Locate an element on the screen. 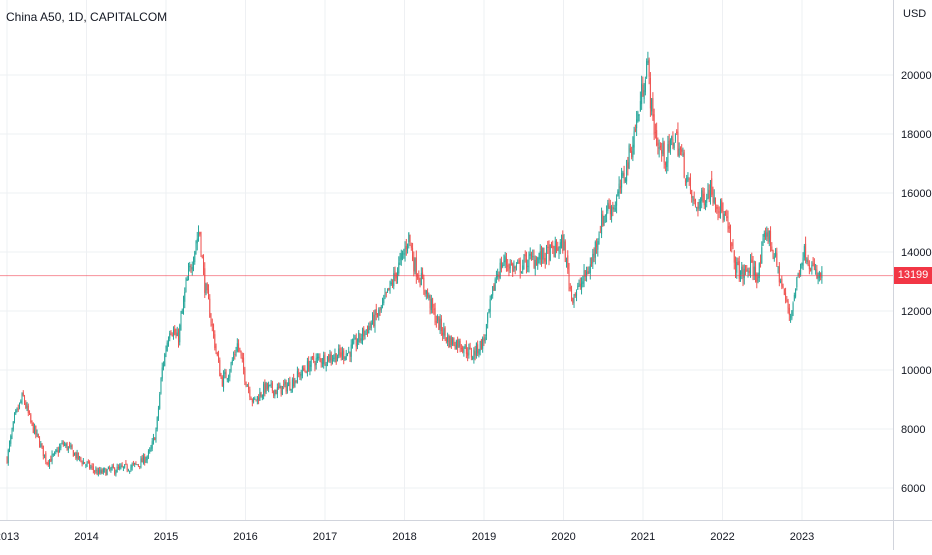 This screenshot has height=555, width=932. last-price-badge: 13199 is located at coordinates (913, 276).